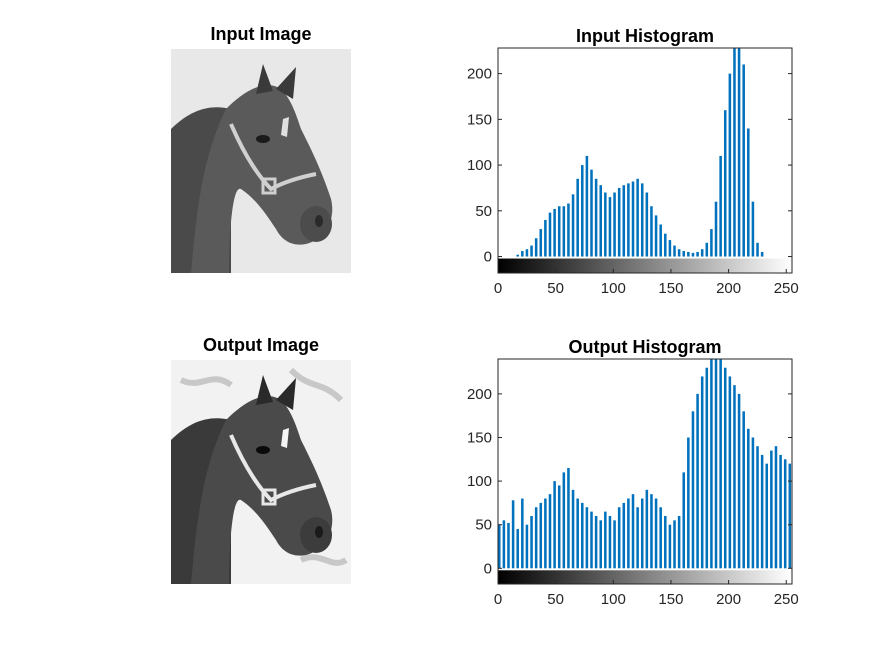 The height and width of the screenshot is (656, 875). I want to click on input-image-title: Input Image, so click(261, 34).